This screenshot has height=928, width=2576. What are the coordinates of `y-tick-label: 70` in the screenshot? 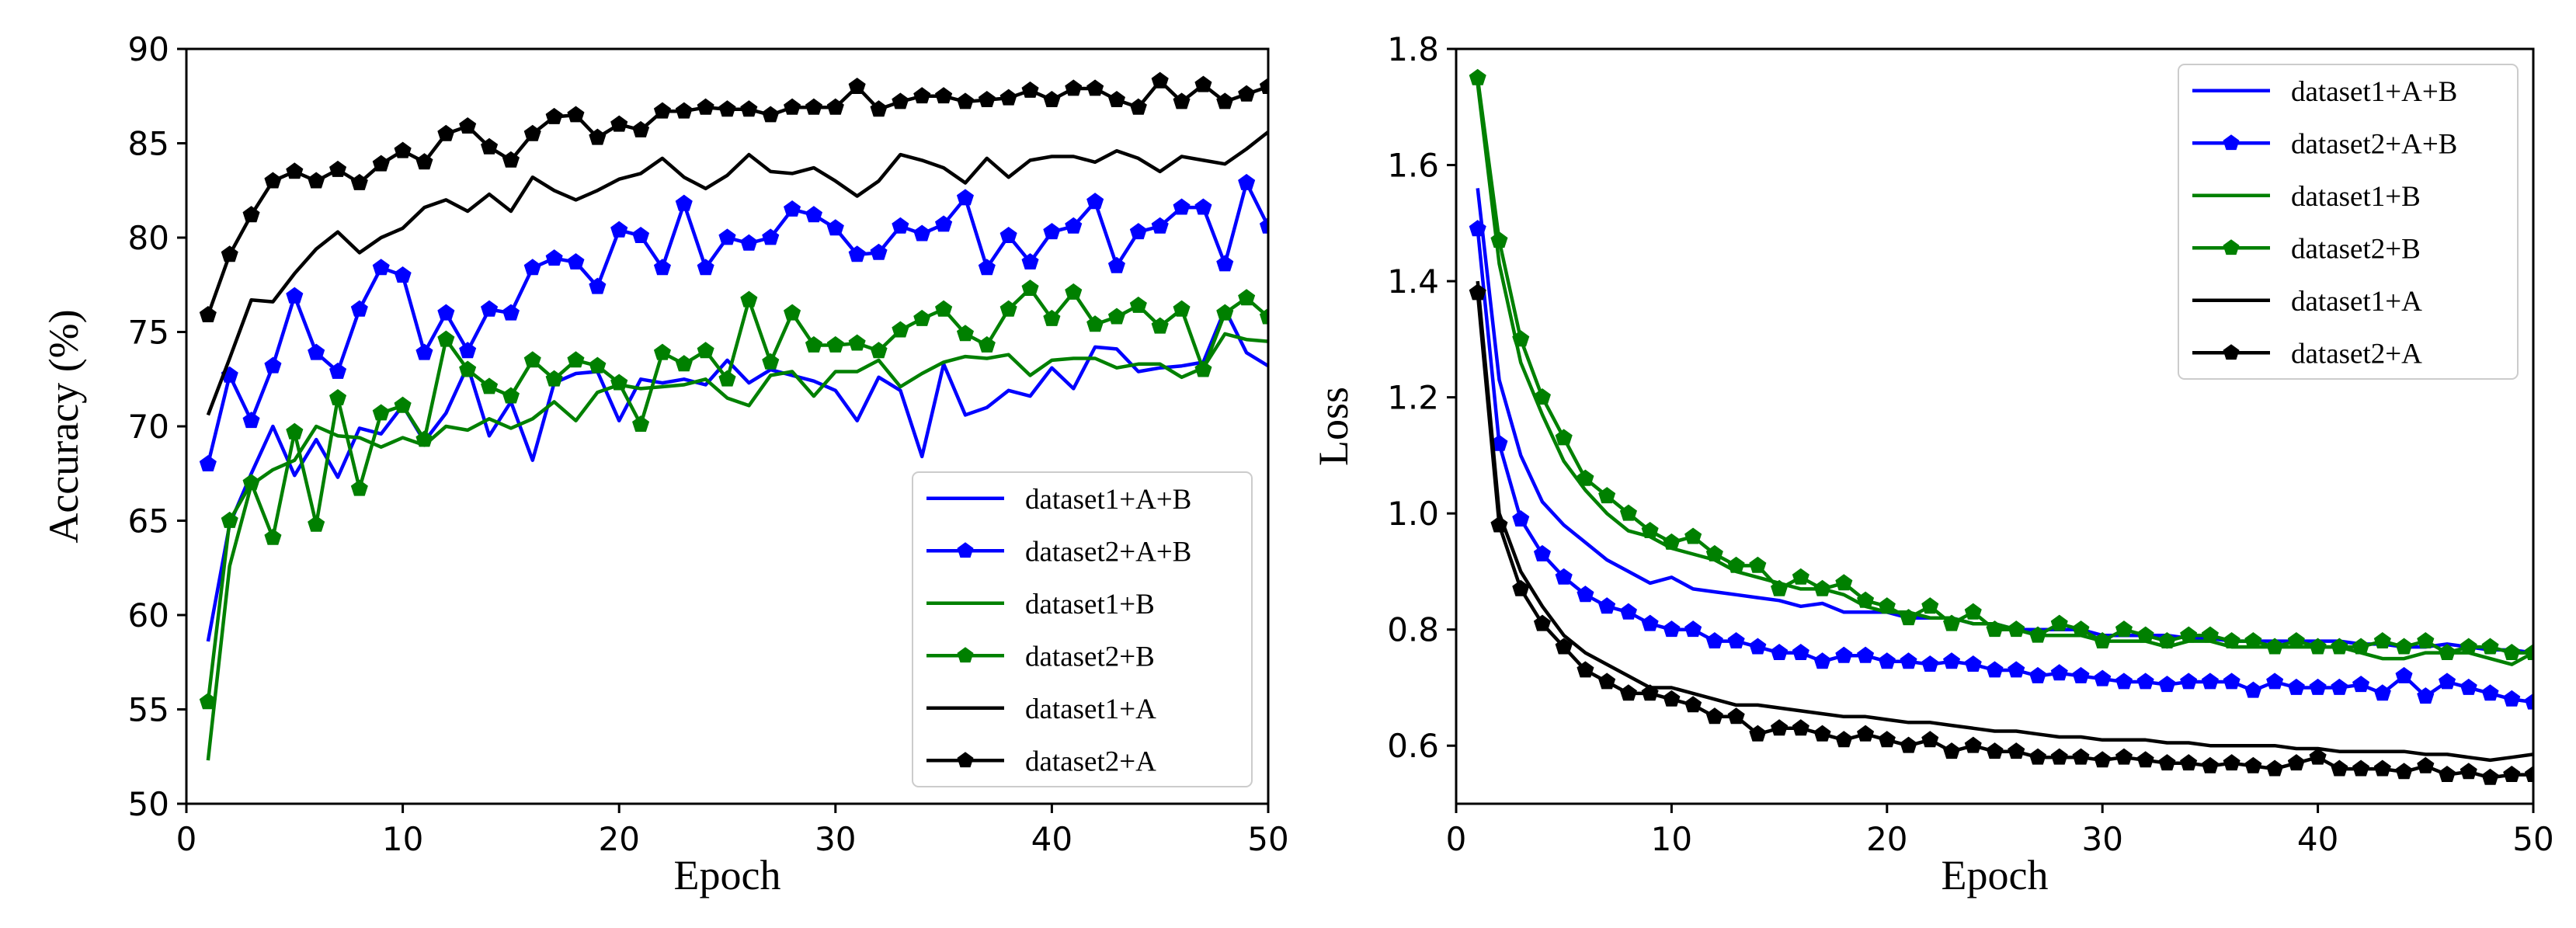 It's located at (148, 427).